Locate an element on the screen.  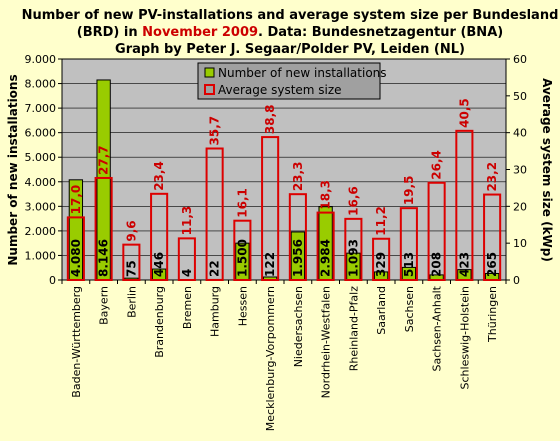
y-axis-right-ticks: 0 10 20 30 40 50 60 is located at coordinates (516, 170).